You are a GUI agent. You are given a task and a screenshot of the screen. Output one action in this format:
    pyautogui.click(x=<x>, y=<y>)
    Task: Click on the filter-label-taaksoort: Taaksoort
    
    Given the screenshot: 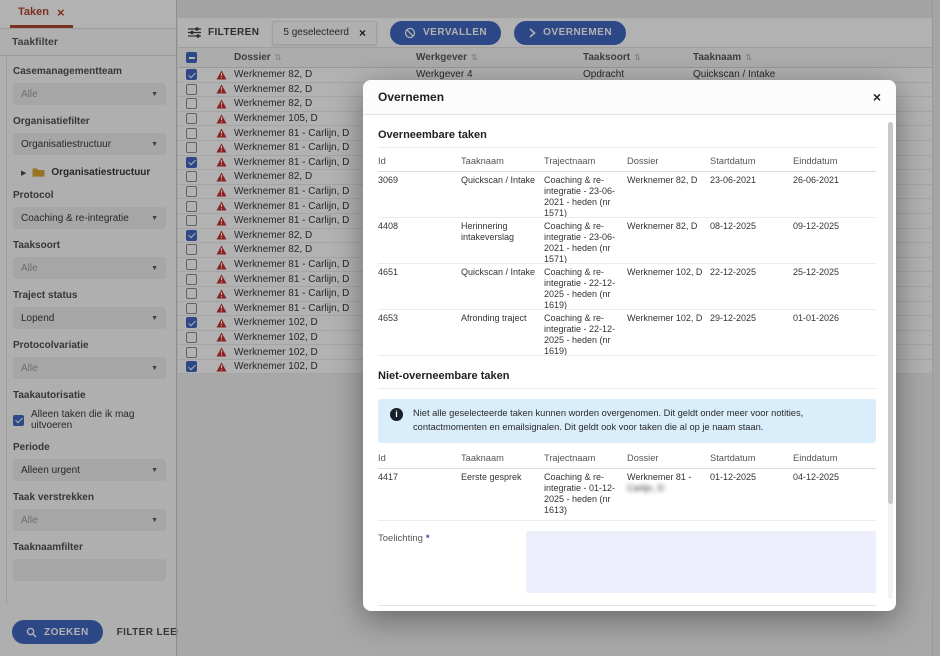 What is the action you would take?
    pyautogui.click(x=37, y=245)
    